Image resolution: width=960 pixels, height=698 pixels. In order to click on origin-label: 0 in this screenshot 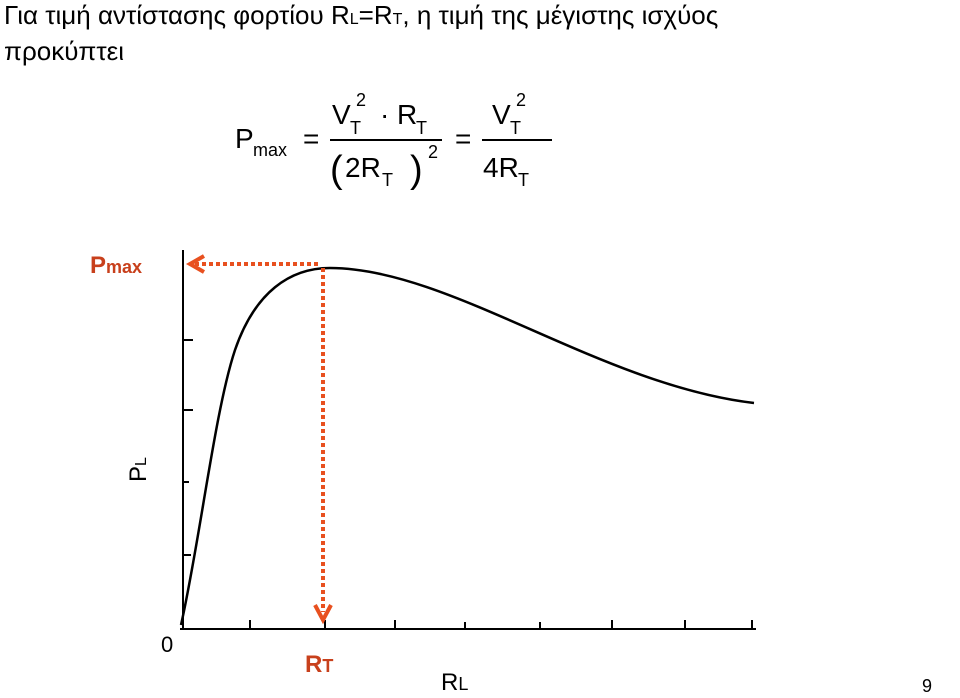, I will do `click(167, 644)`.